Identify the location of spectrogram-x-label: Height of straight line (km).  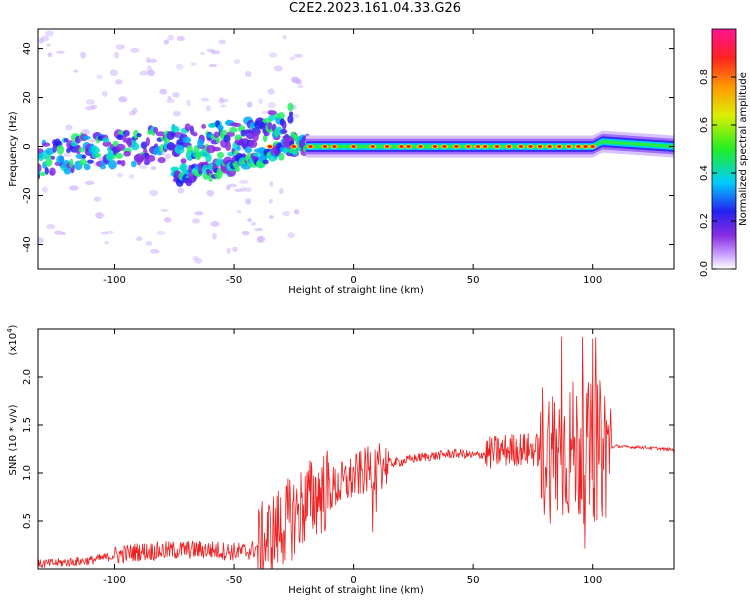
(356, 290).